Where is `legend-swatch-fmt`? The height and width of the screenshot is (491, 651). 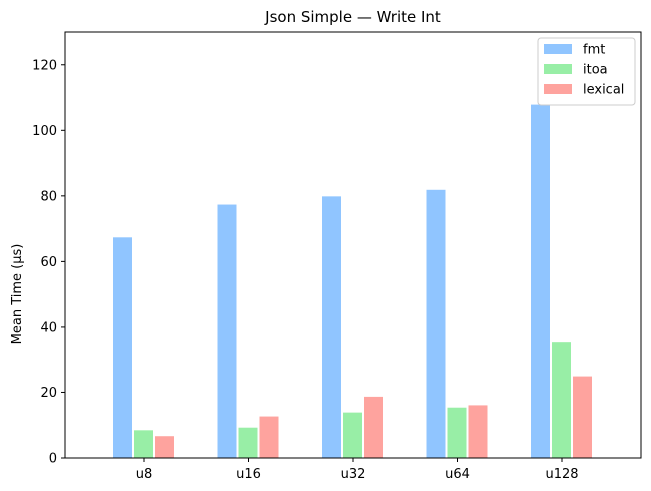 legend-swatch-fmt is located at coordinates (558, 49).